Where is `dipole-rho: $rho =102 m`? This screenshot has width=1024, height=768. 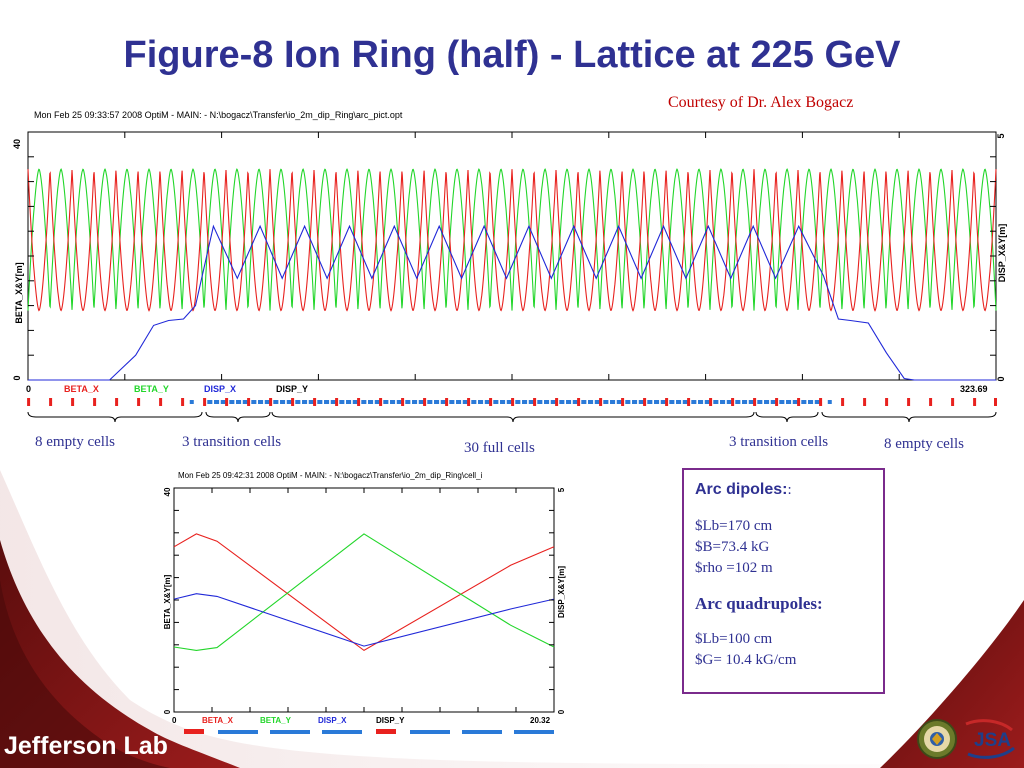
dipole-rho: $rho =102 m is located at coordinates (734, 568).